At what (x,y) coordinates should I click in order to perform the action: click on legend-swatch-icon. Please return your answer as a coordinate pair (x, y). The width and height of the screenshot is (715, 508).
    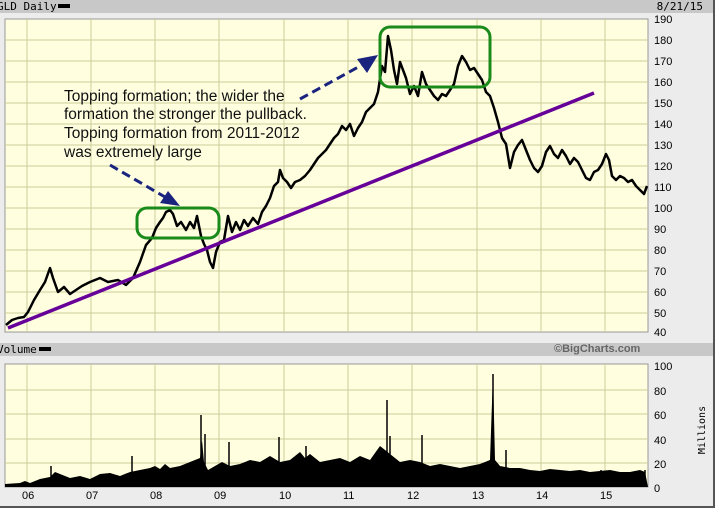
    Looking at the image, I should click on (64, 6).